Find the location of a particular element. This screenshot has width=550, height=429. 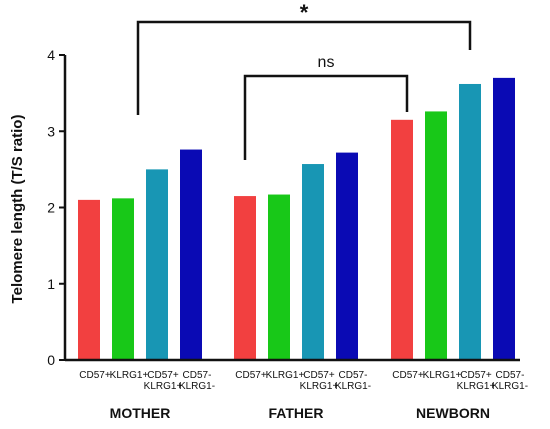

ns-label: ns is located at coordinates (326, 62).